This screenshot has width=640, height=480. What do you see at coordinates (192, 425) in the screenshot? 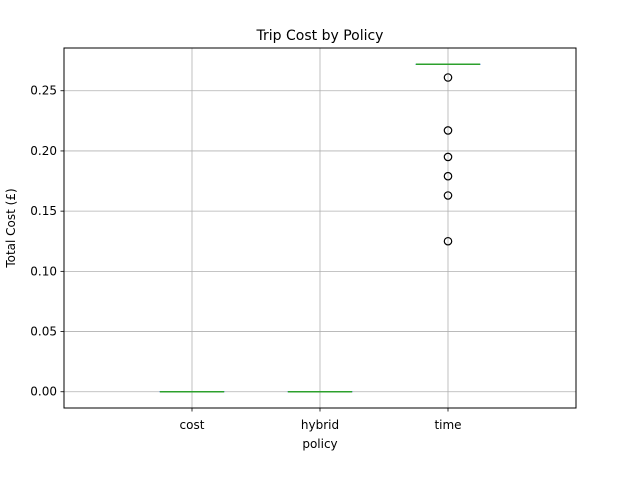
I see `x-tick-label: cost` at bounding box center [192, 425].